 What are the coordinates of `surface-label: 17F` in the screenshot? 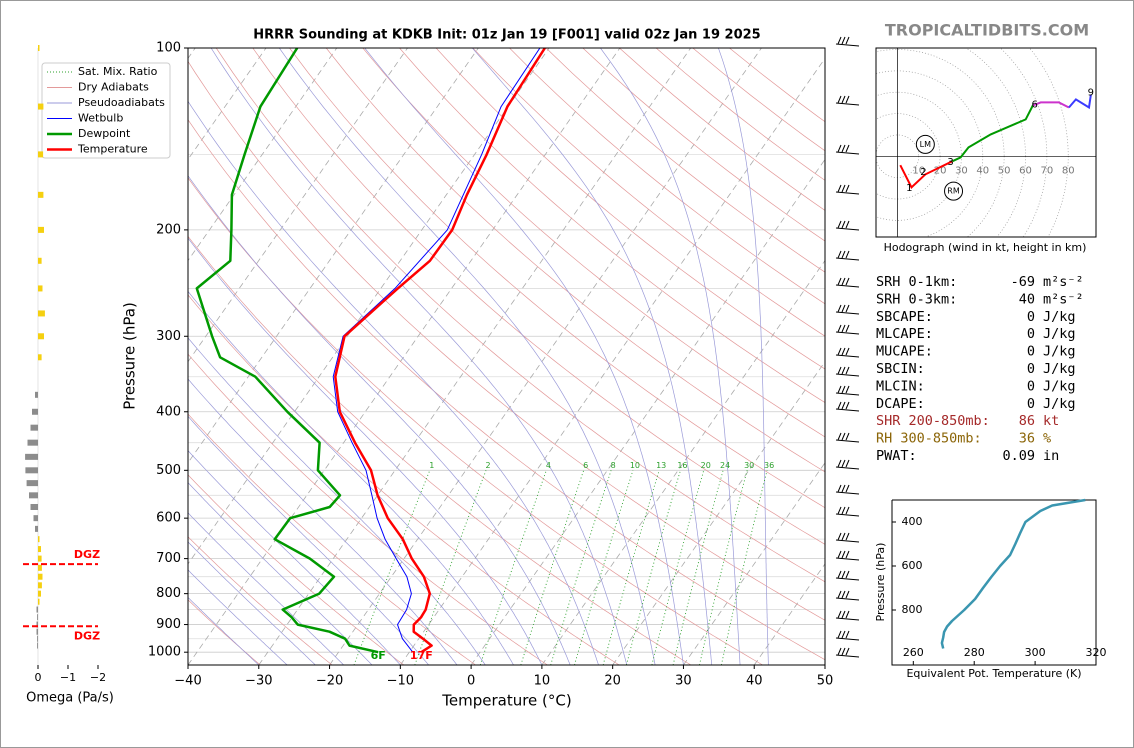 It's located at (421, 655).